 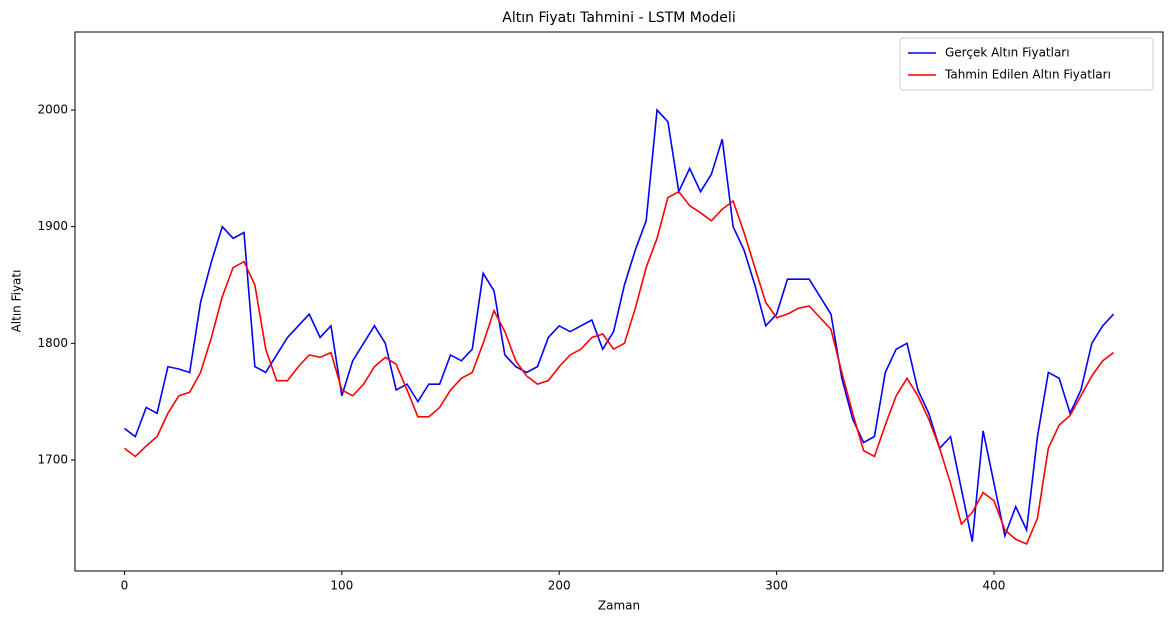 I want to click on x-tick-label: 400, so click(x=994, y=586).